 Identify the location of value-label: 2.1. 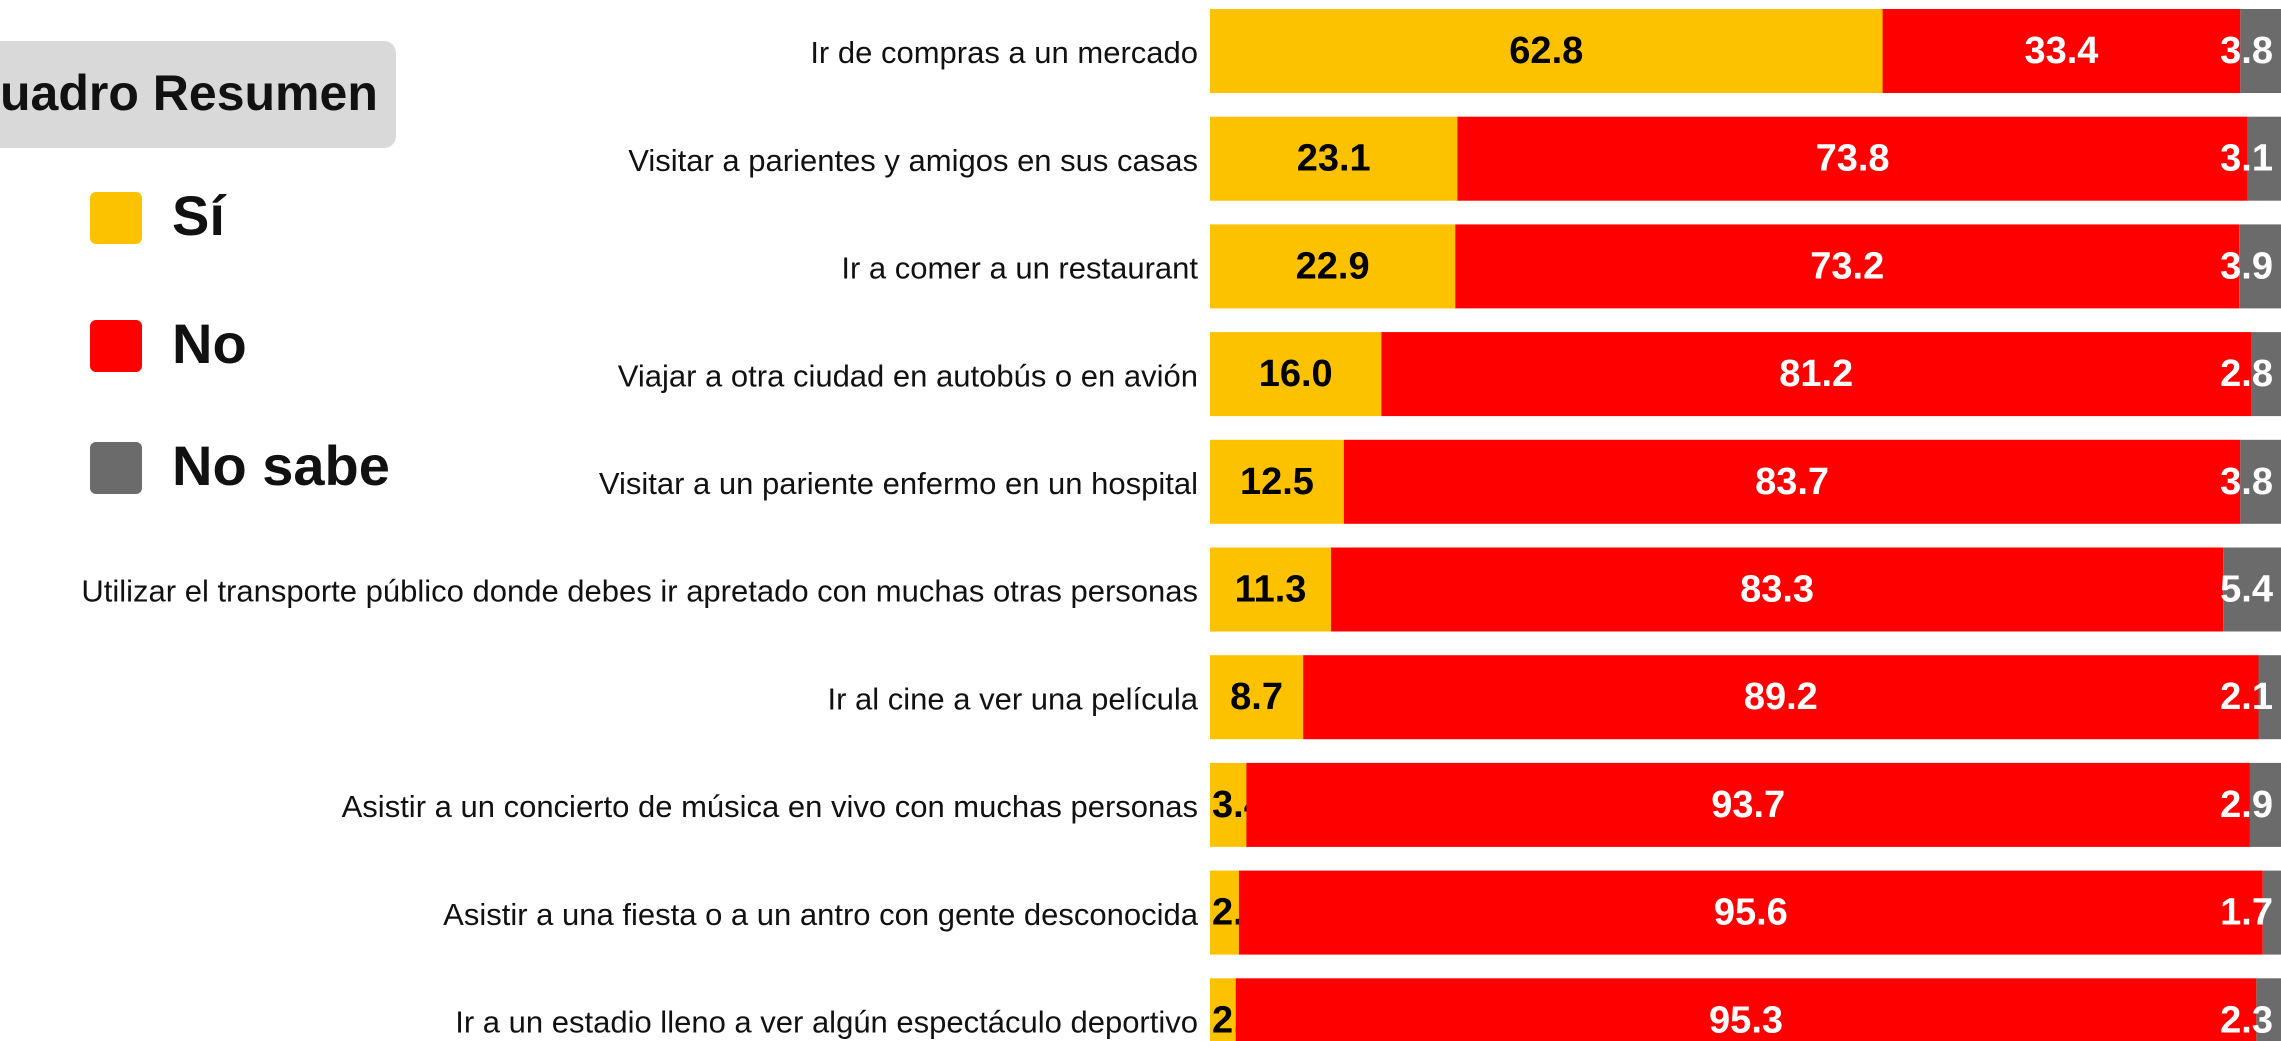
(2246, 697).